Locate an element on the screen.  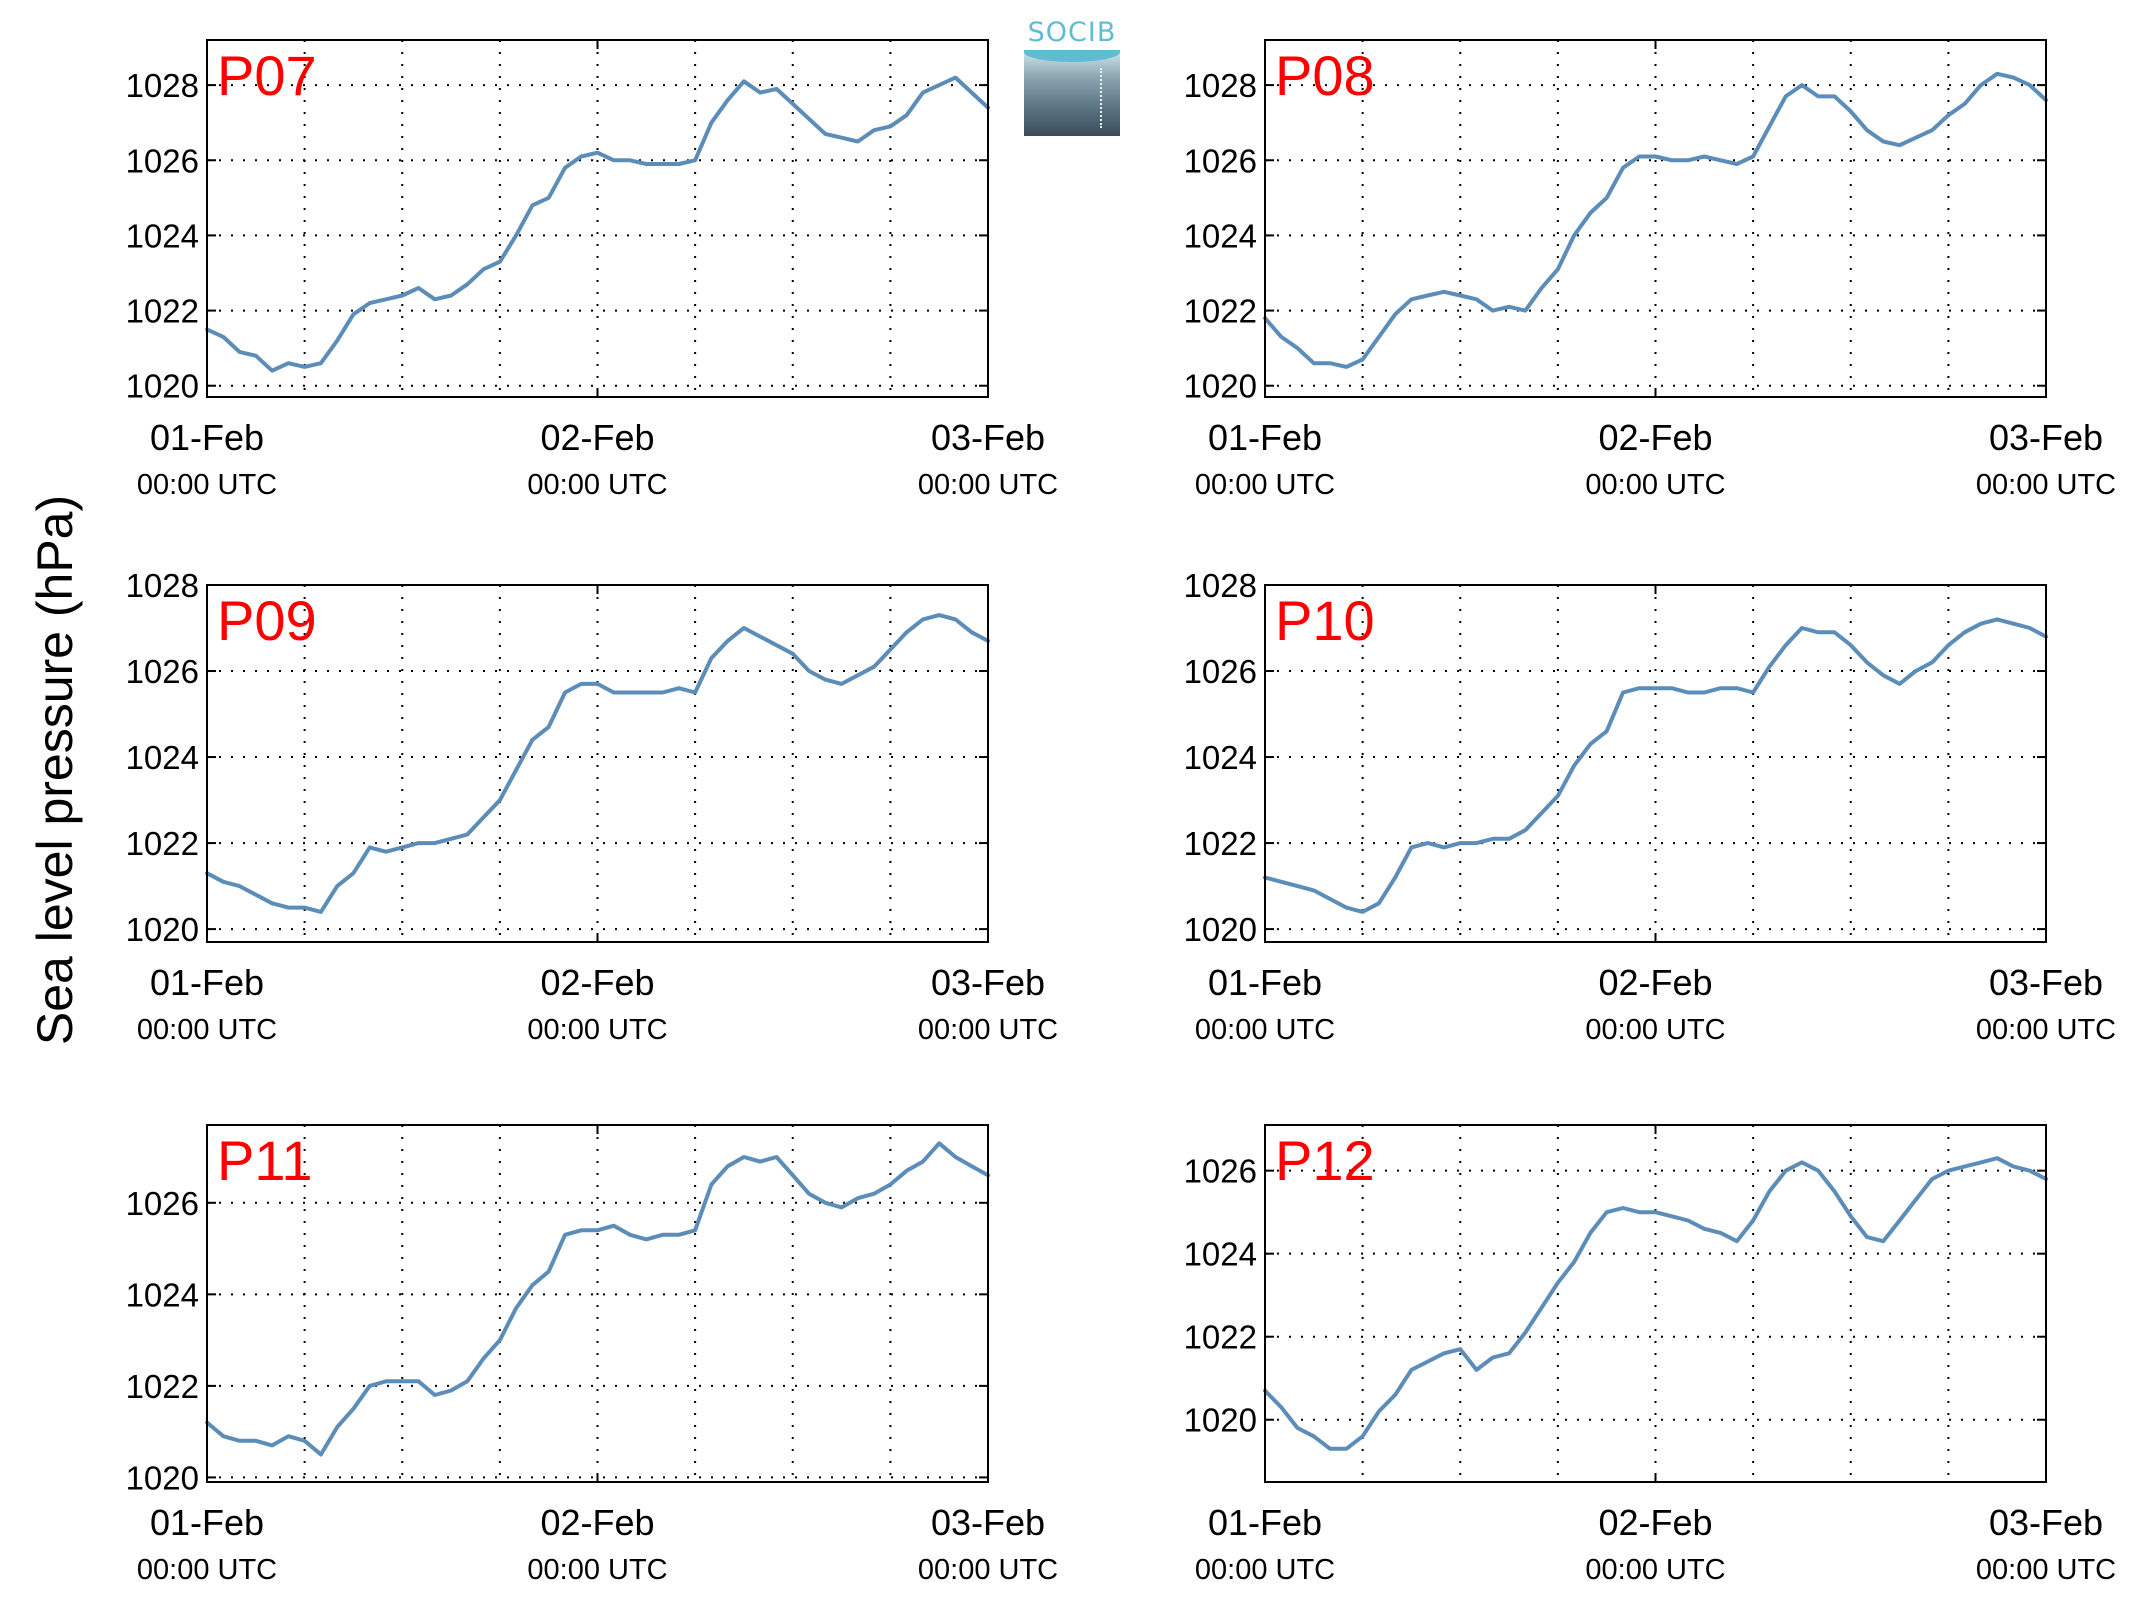
panel-title: P08 is located at coordinates (1325, 75).